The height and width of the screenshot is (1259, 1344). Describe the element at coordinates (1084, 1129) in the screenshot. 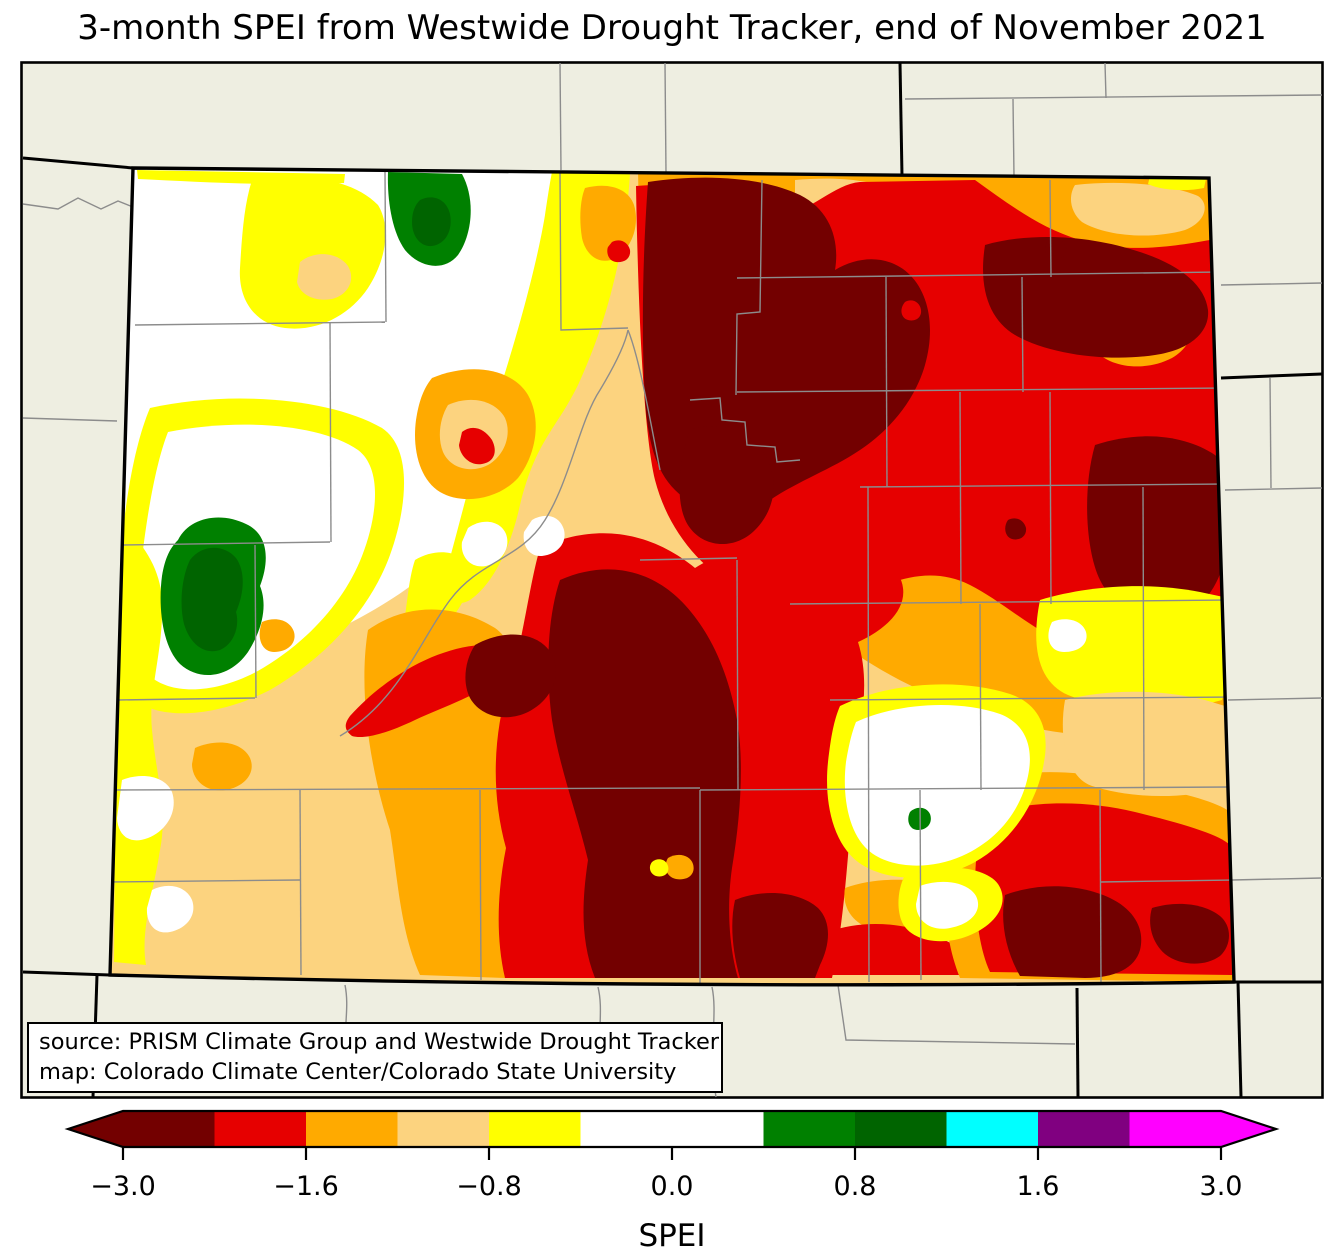

I see `colorbar-segment-purple` at that location.